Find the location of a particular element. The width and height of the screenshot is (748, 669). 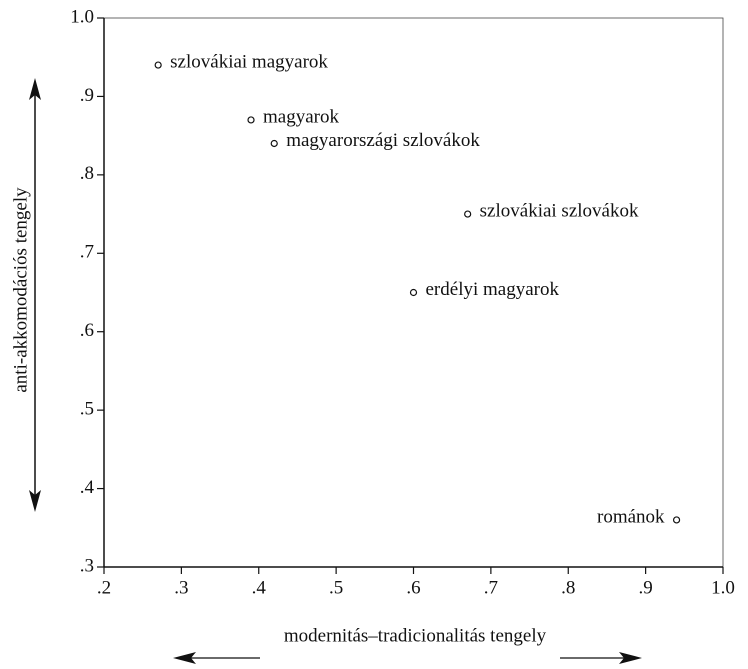

point-label: szlovákiai szlovákok is located at coordinates (559, 210).